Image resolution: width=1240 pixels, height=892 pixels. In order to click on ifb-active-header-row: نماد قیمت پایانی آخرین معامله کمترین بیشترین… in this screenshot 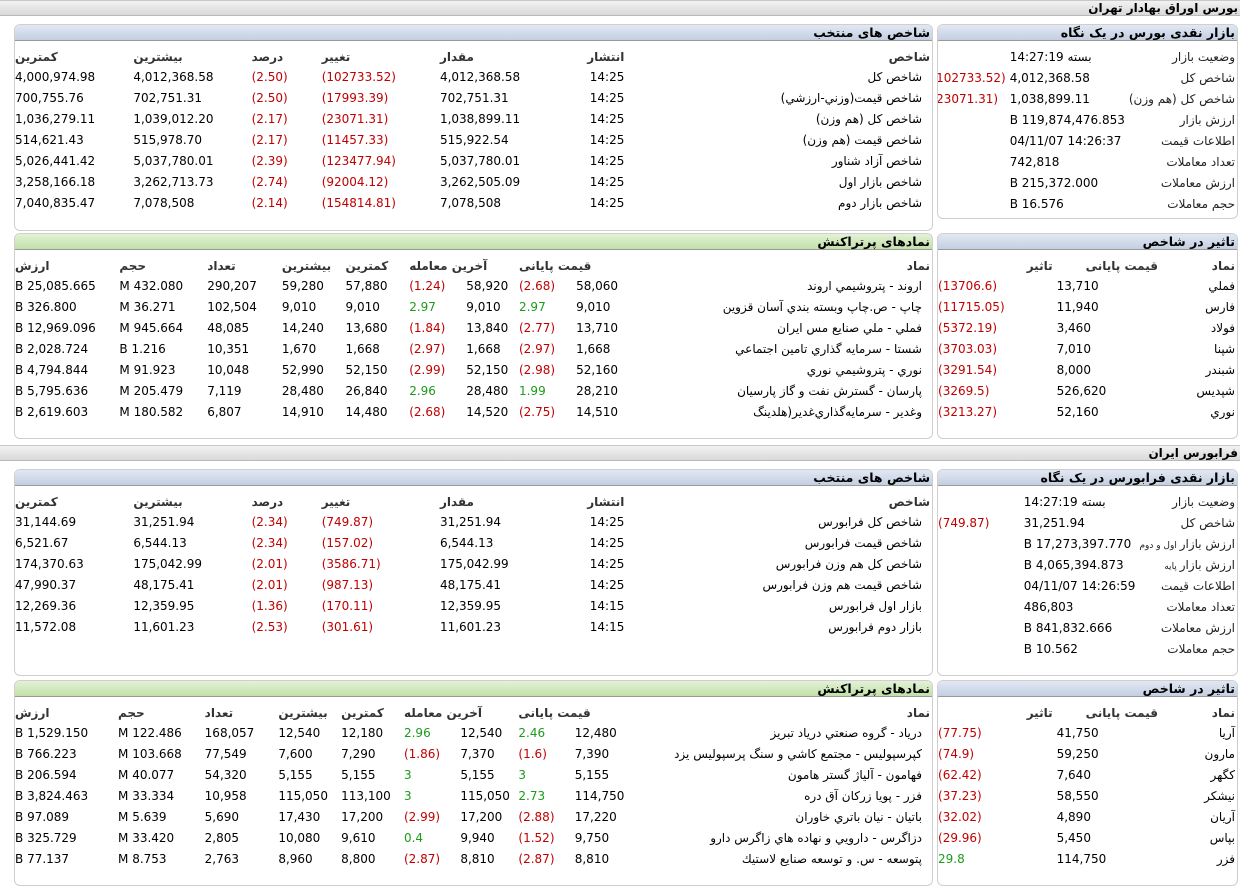, I will do `click(473, 712)`.